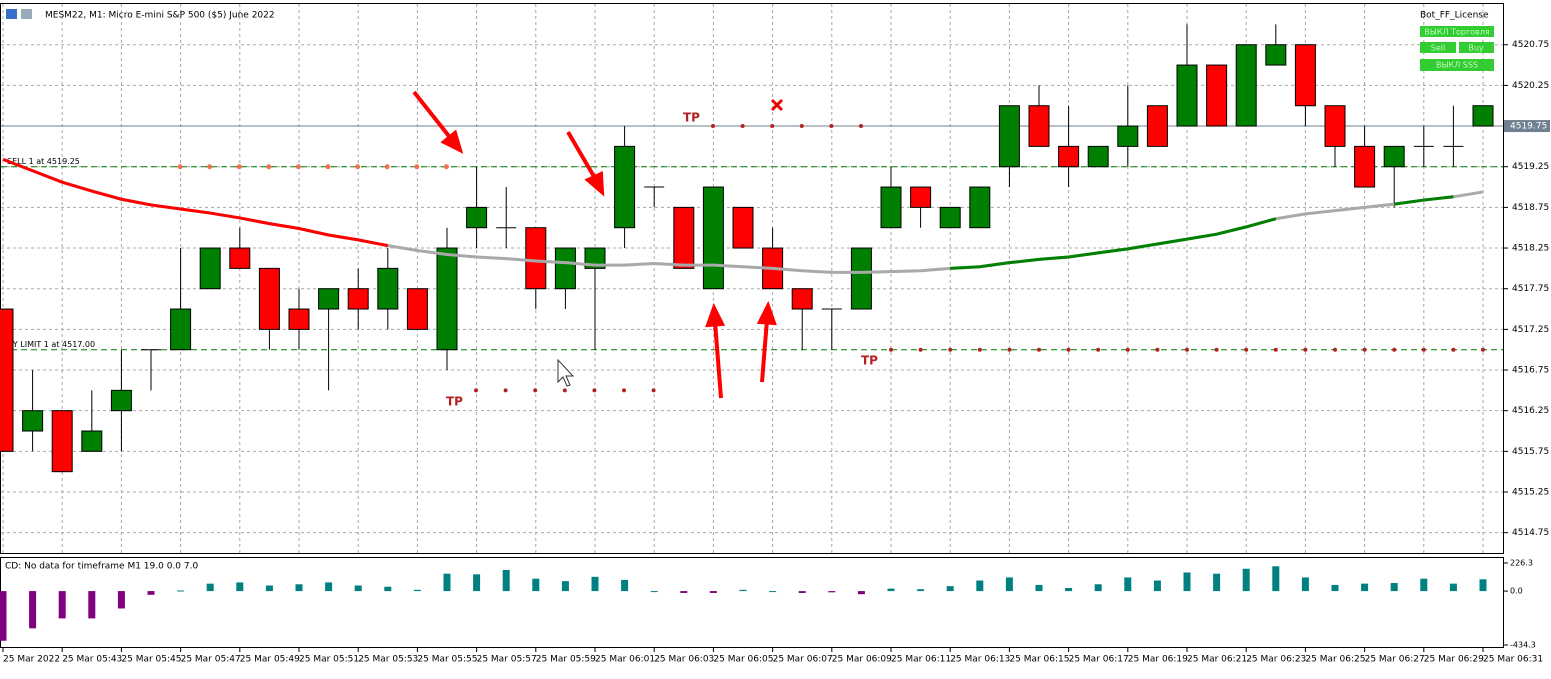  Describe the element at coordinates (329, 660) in the screenshot. I see `x-tick-label: 25 Mar 05:51` at that location.